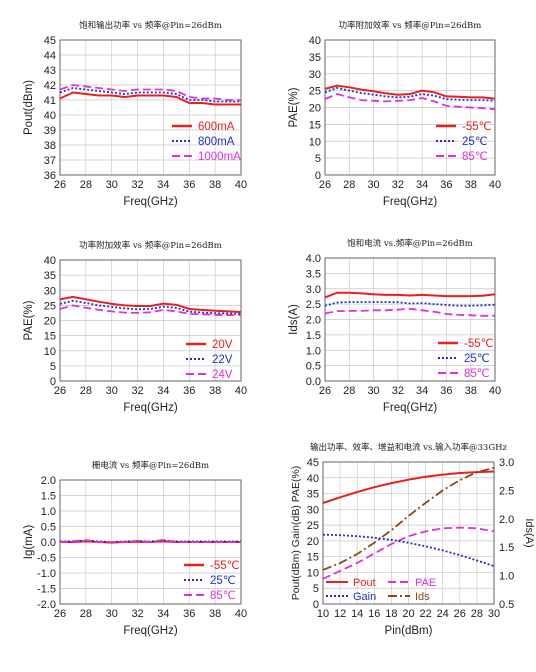 The height and width of the screenshot is (672, 536). I want to click on y-tick-label: 36, so click(50, 176).